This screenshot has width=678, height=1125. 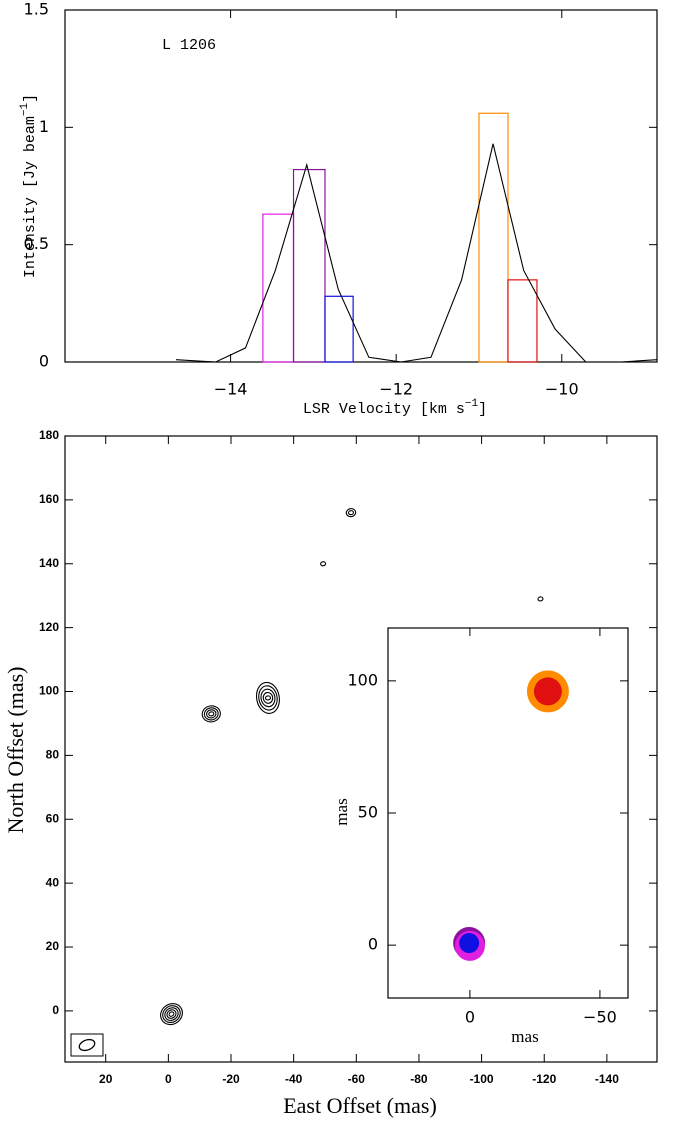 What do you see at coordinates (600, 1017) in the screenshot?
I see `x-tick-label: −50` at bounding box center [600, 1017].